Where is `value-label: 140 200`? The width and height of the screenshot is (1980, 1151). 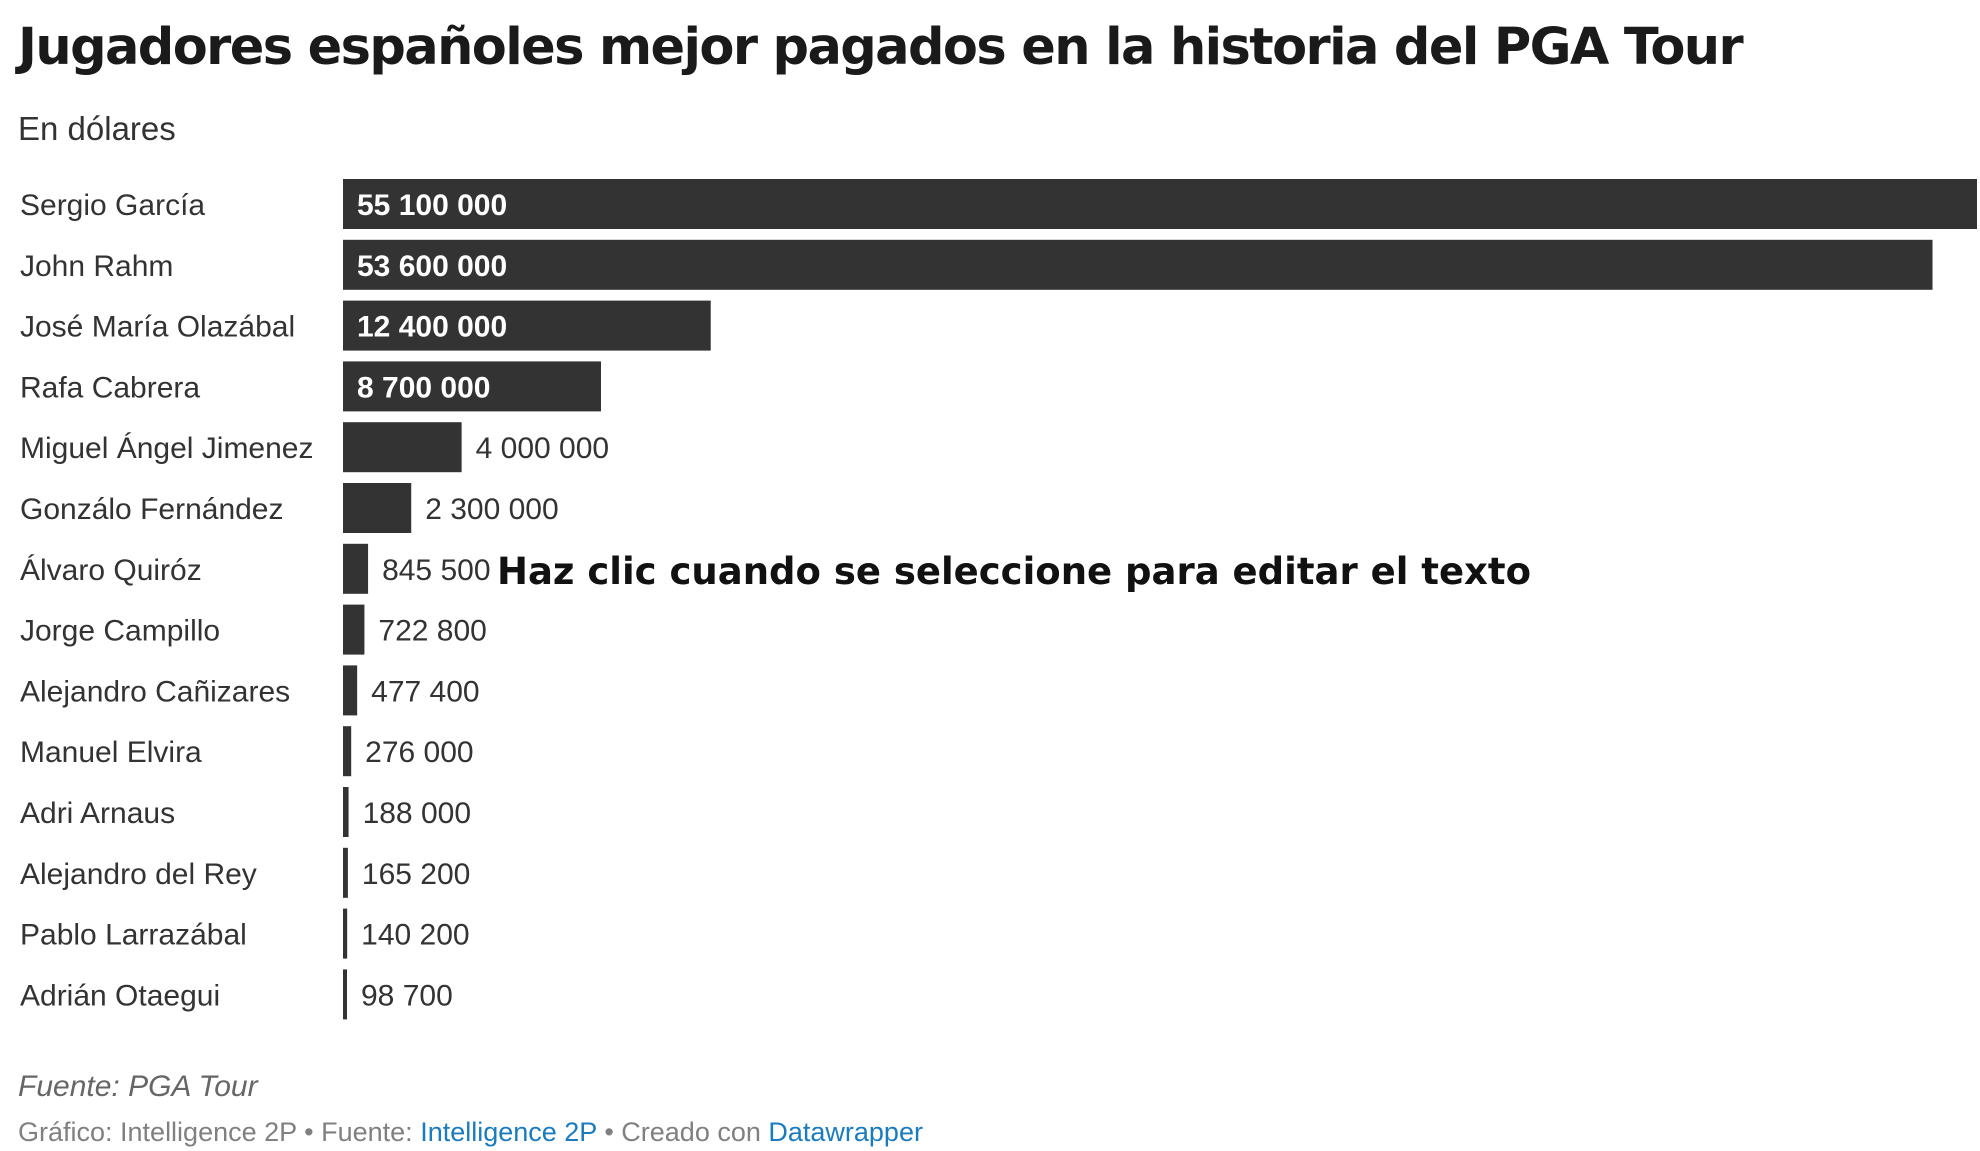
value-label: 140 200 is located at coordinates (415, 935).